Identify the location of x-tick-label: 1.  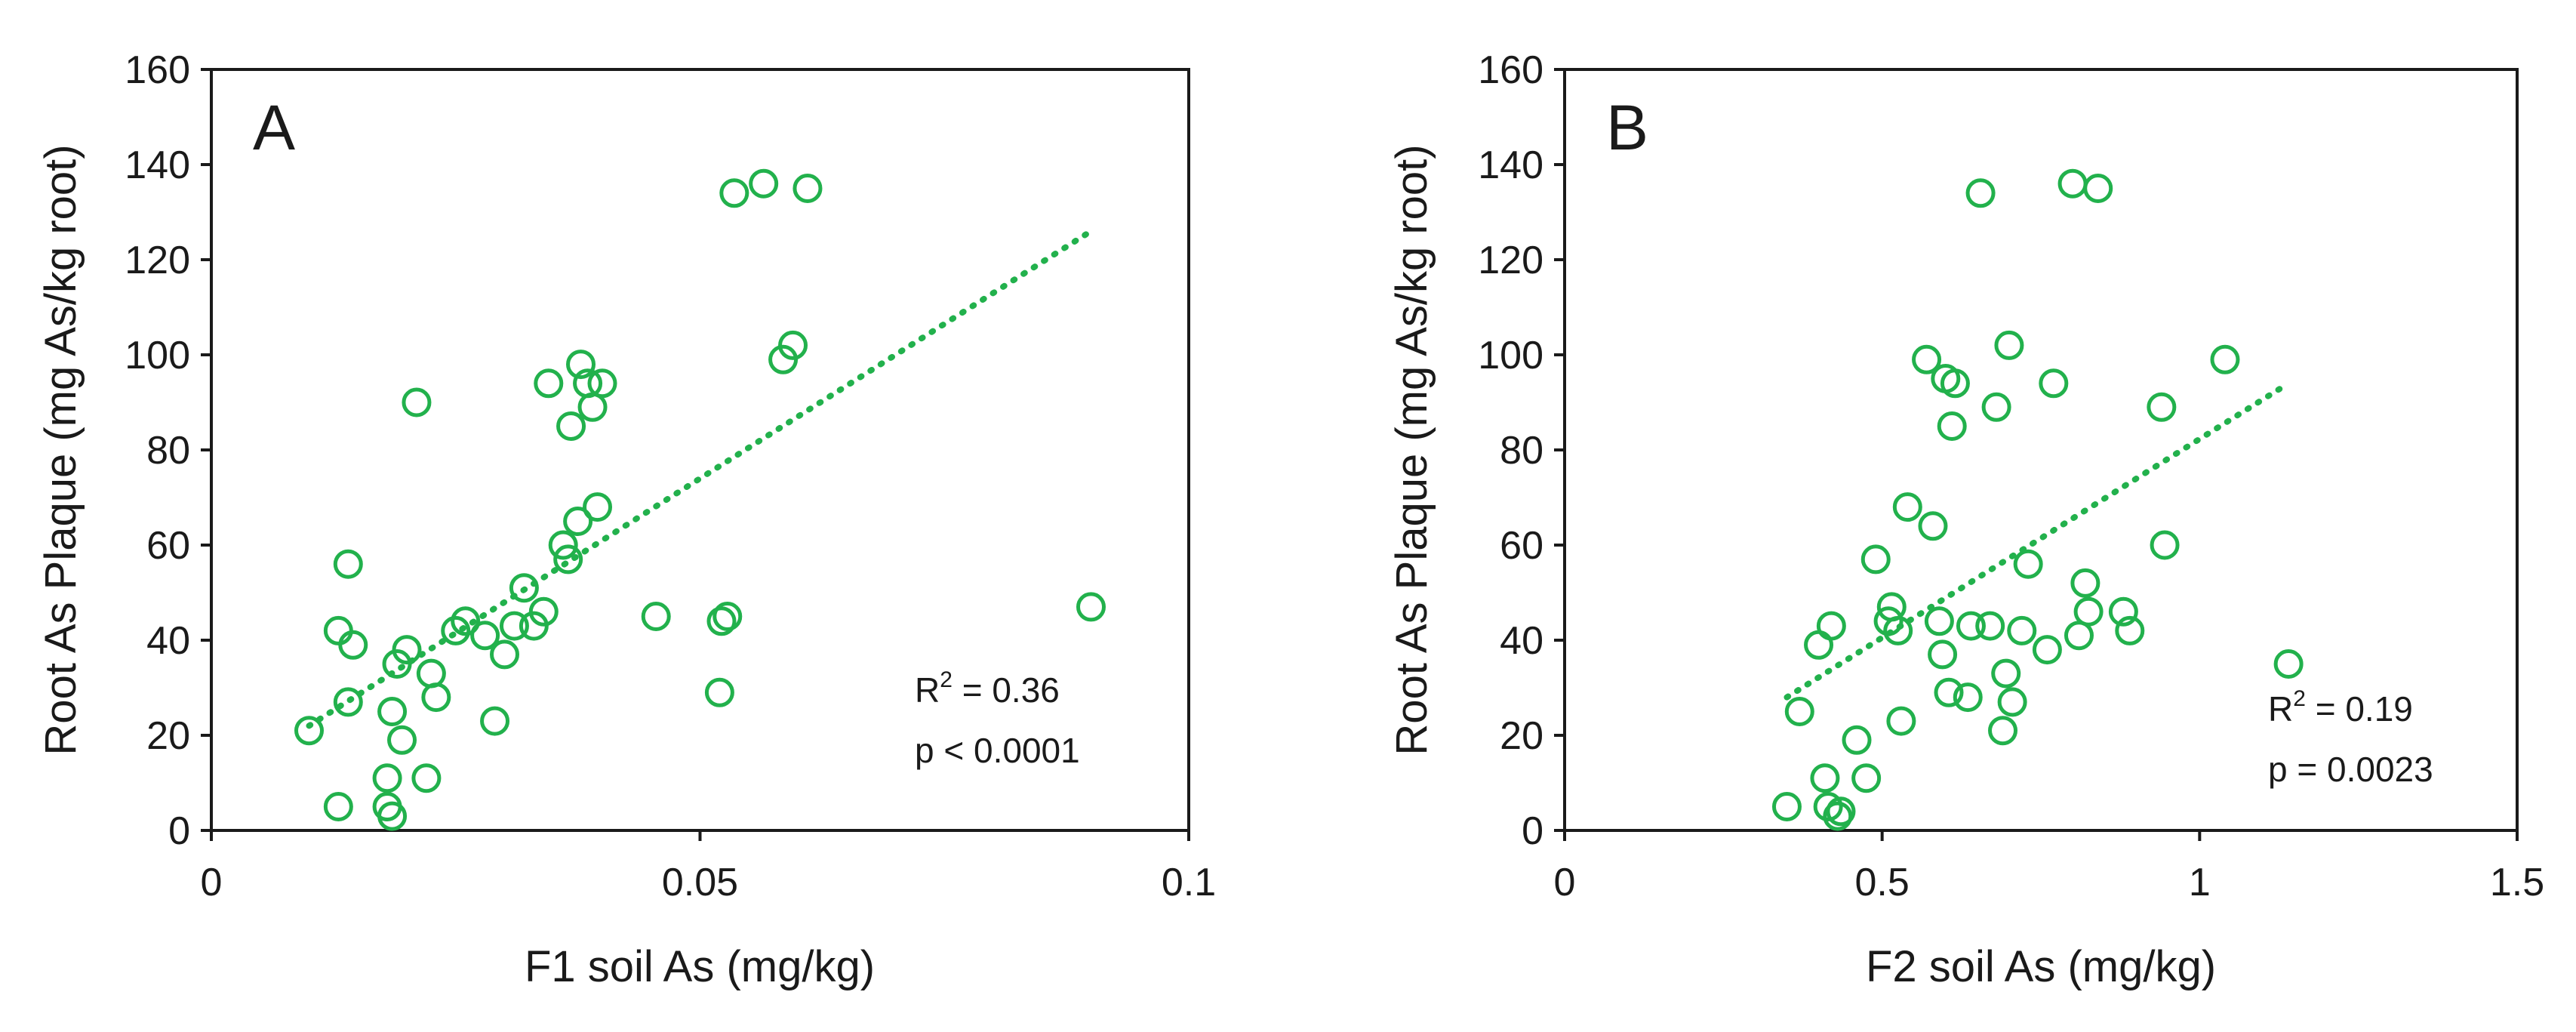
(2200, 882).